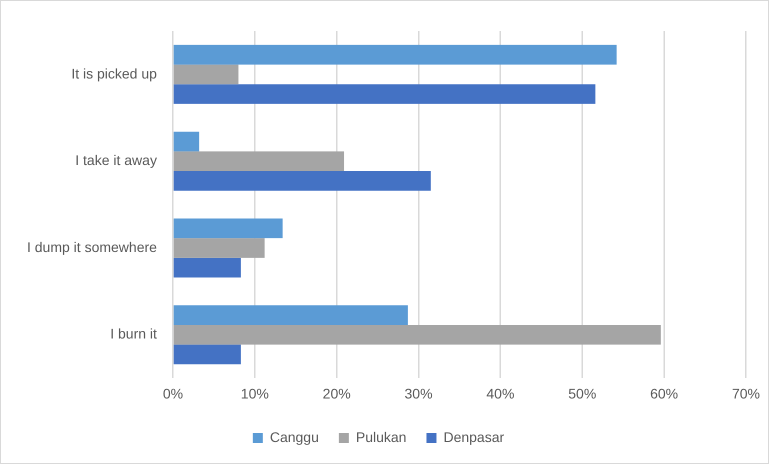 The height and width of the screenshot is (464, 769). Describe the element at coordinates (664, 393) in the screenshot. I see `x-tick-label: 60%` at that location.